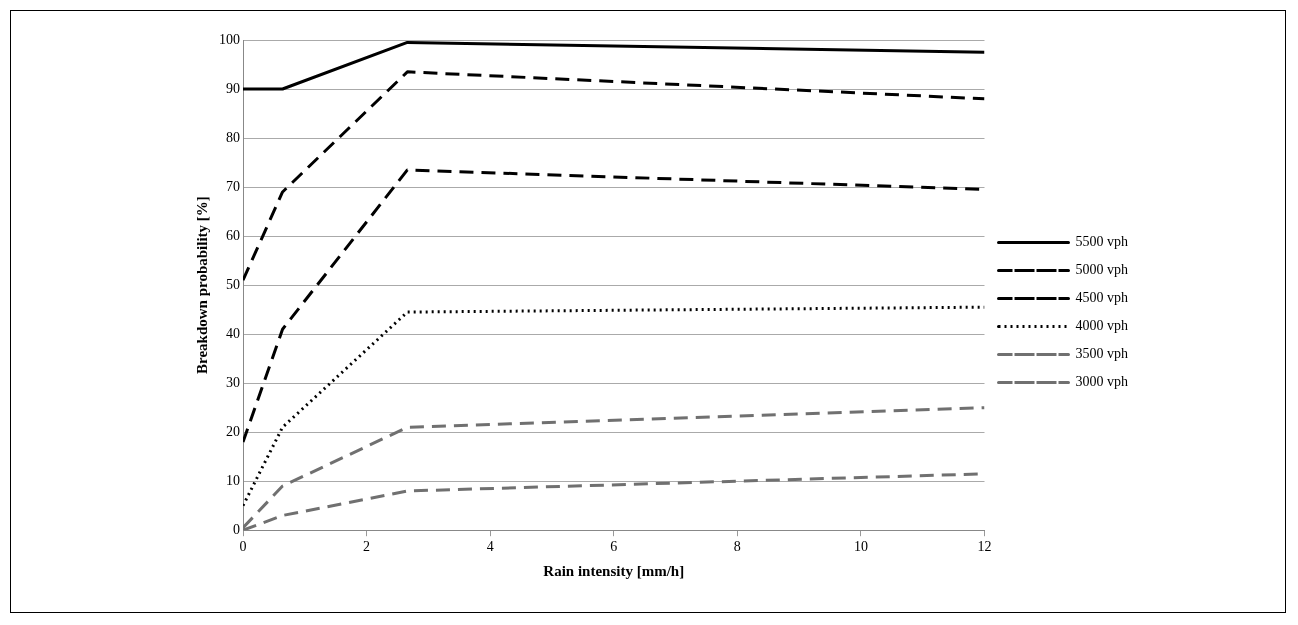  Describe the element at coordinates (860, 547) in the screenshot. I see `x-tick-label: 10` at that location.